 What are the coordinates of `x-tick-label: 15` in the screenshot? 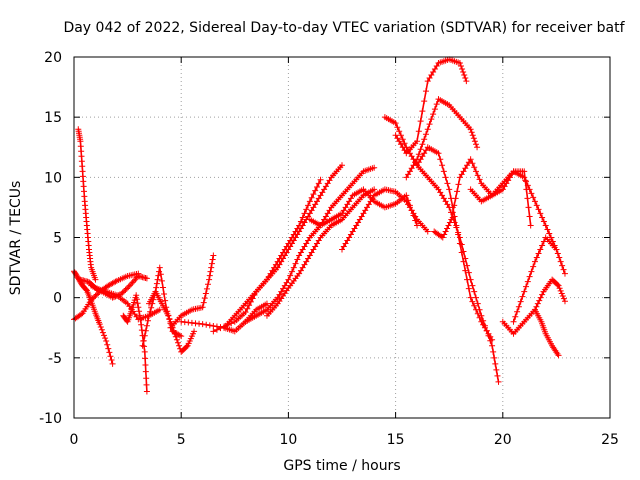 It's located at (396, 440).